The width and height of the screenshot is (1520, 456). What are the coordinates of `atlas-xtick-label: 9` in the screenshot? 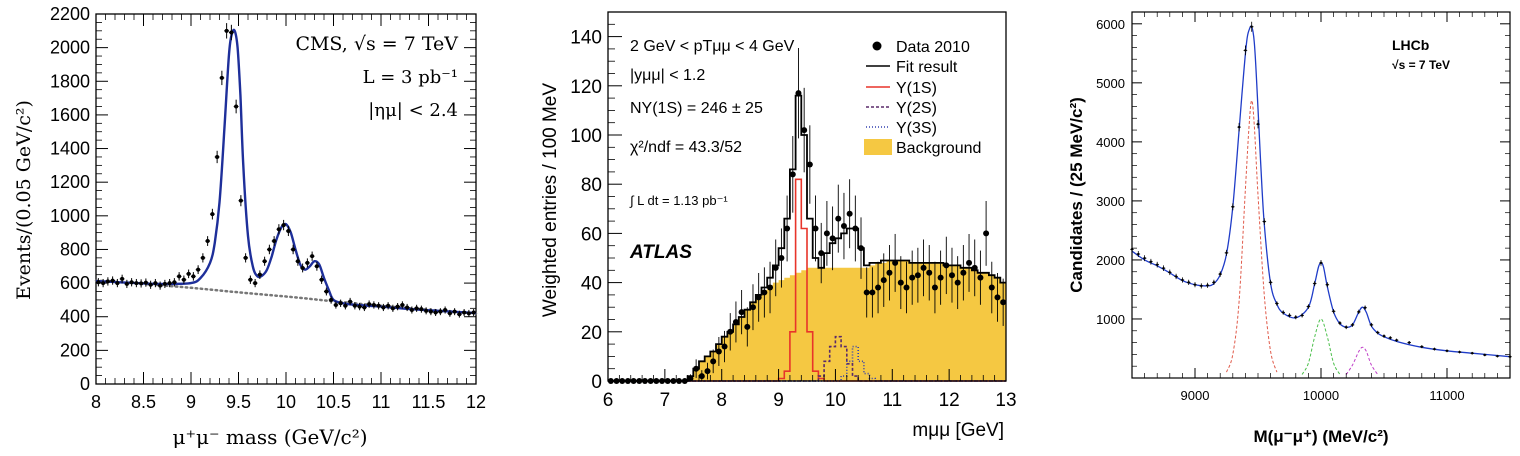 It's located at (778, 400).